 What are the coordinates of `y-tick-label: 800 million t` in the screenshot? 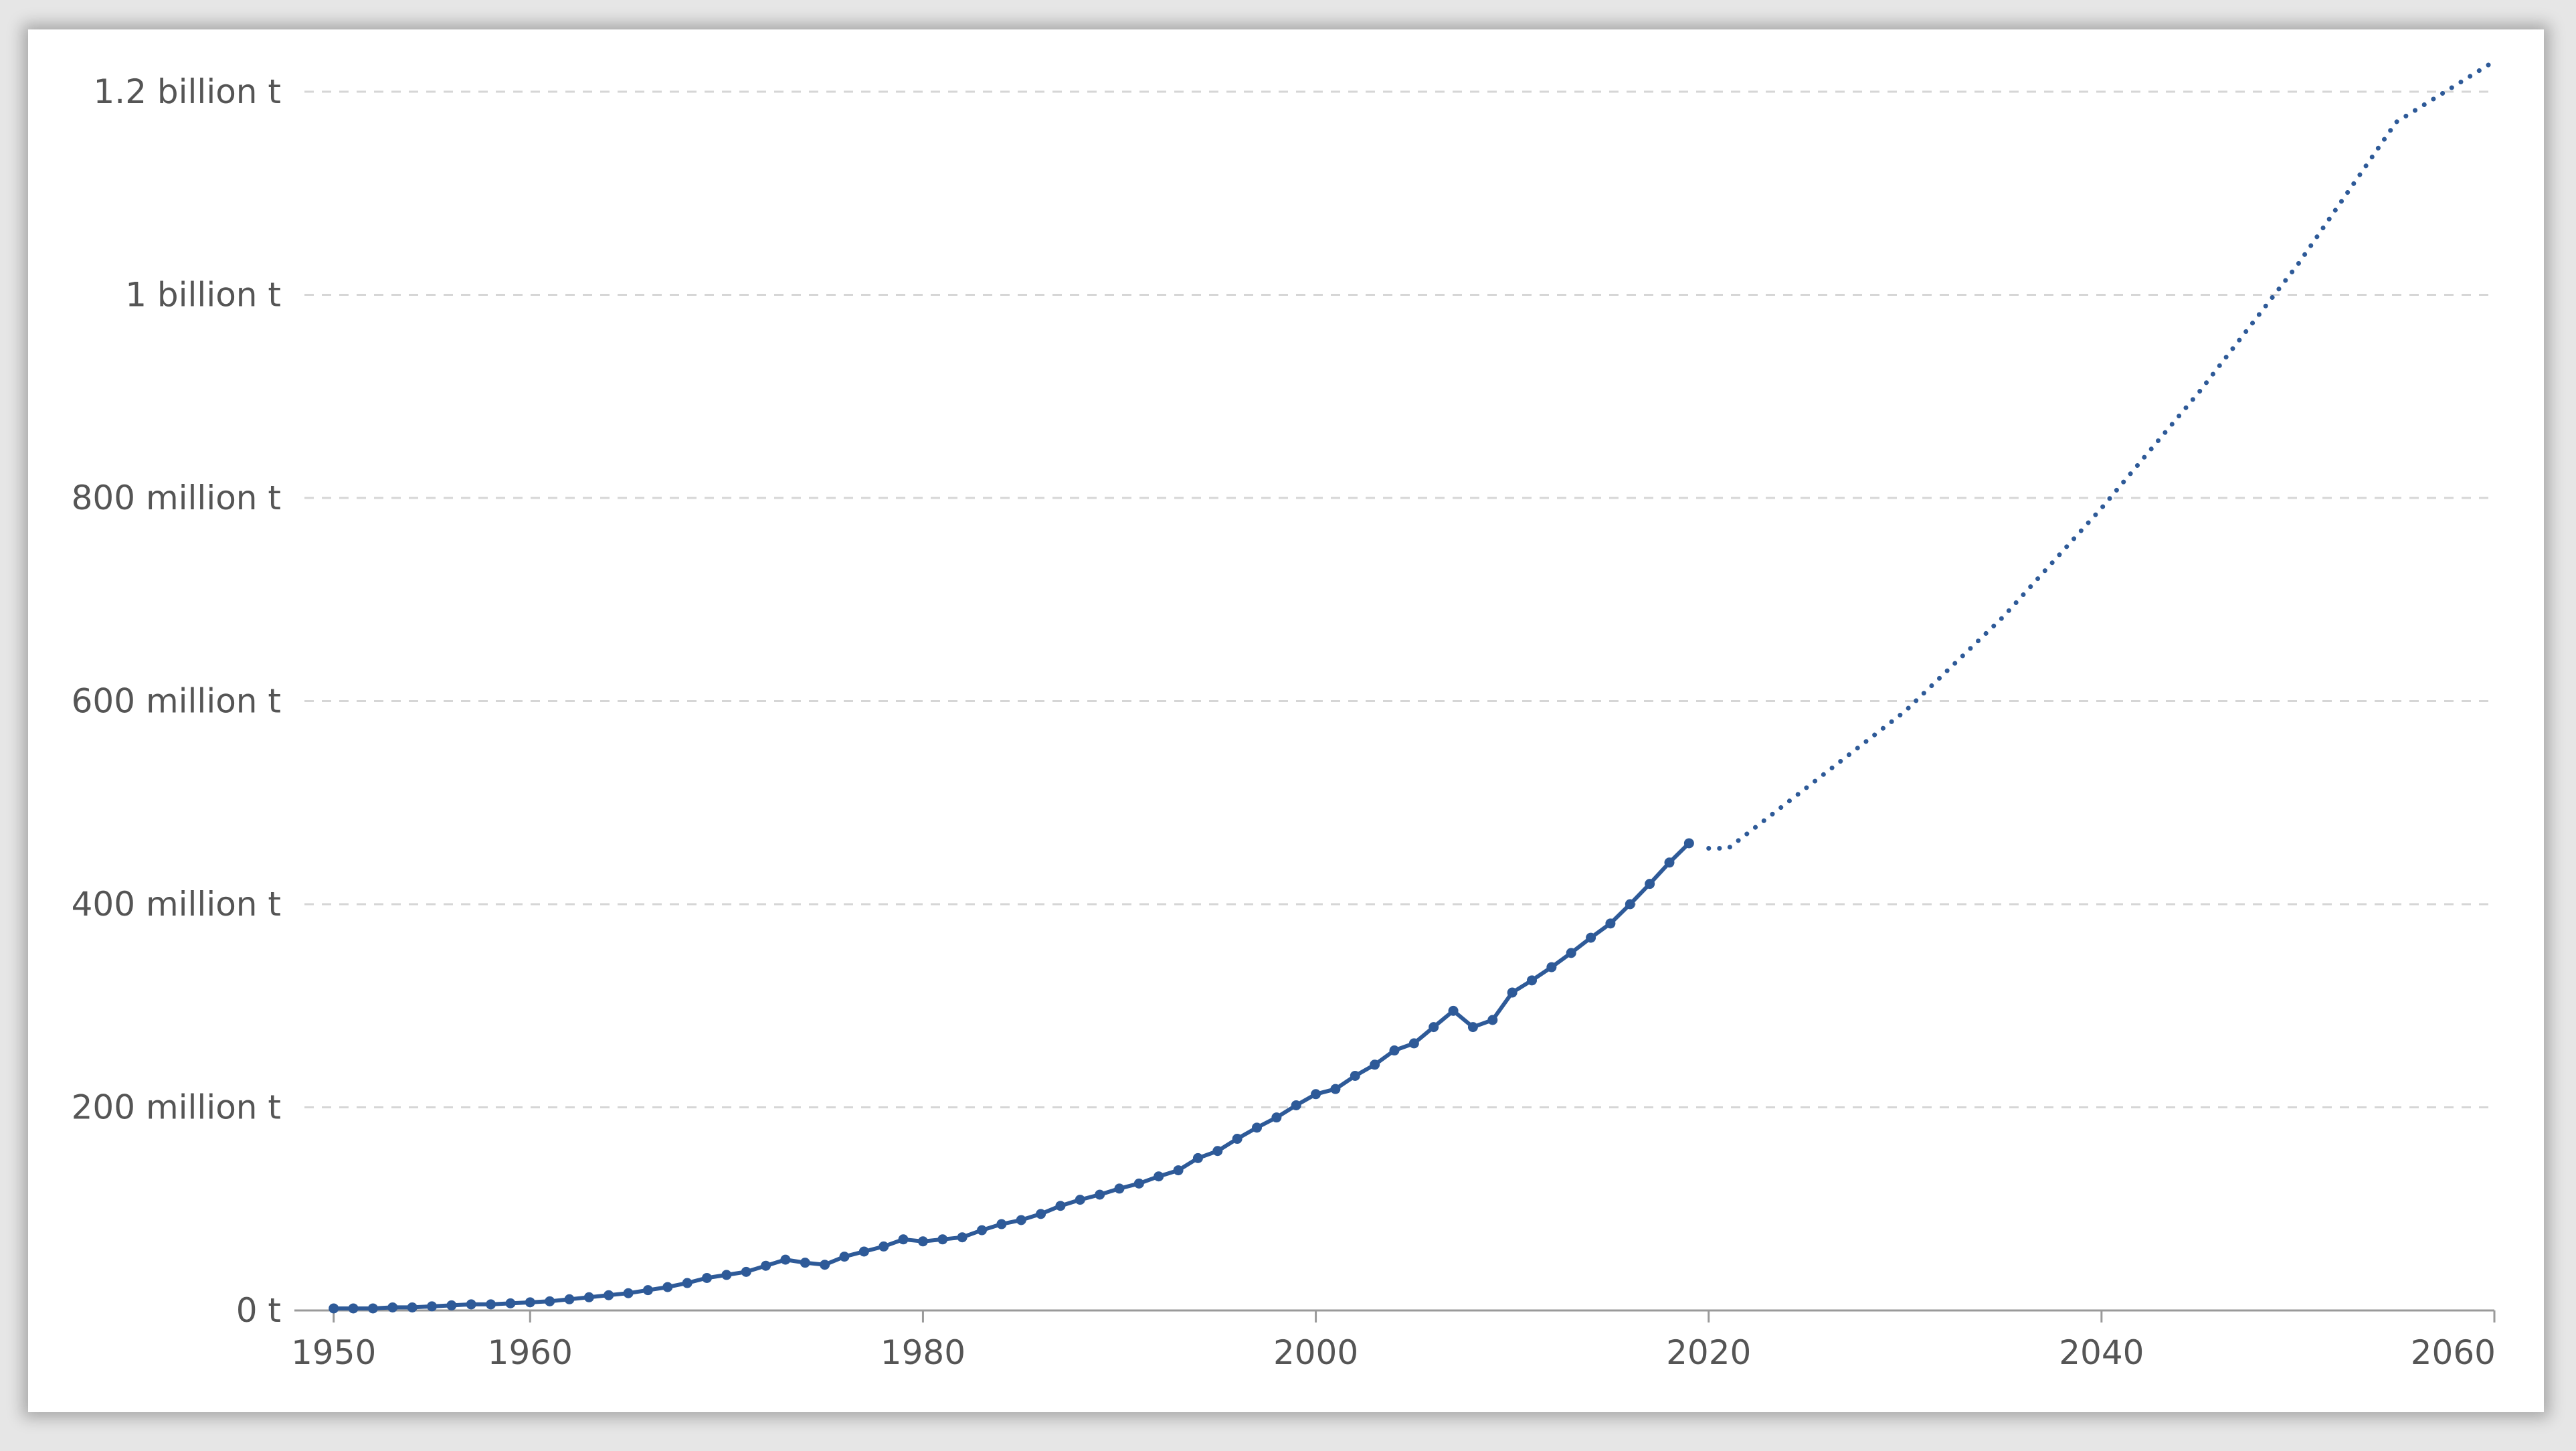 It's located at (176, 498).